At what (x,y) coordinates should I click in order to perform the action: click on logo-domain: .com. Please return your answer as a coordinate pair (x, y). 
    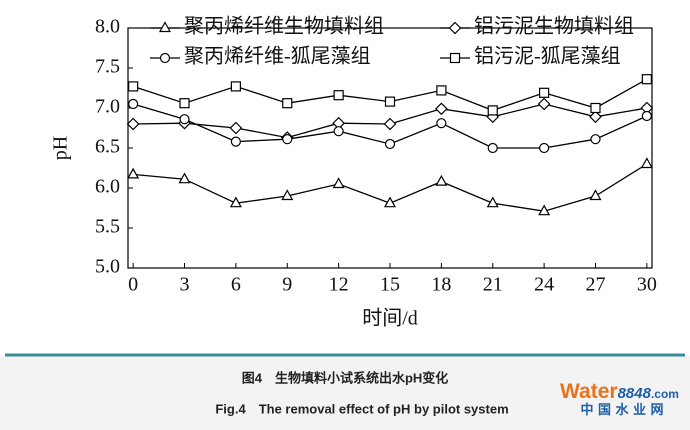
    Looking at the image, I should click on (665, 394).